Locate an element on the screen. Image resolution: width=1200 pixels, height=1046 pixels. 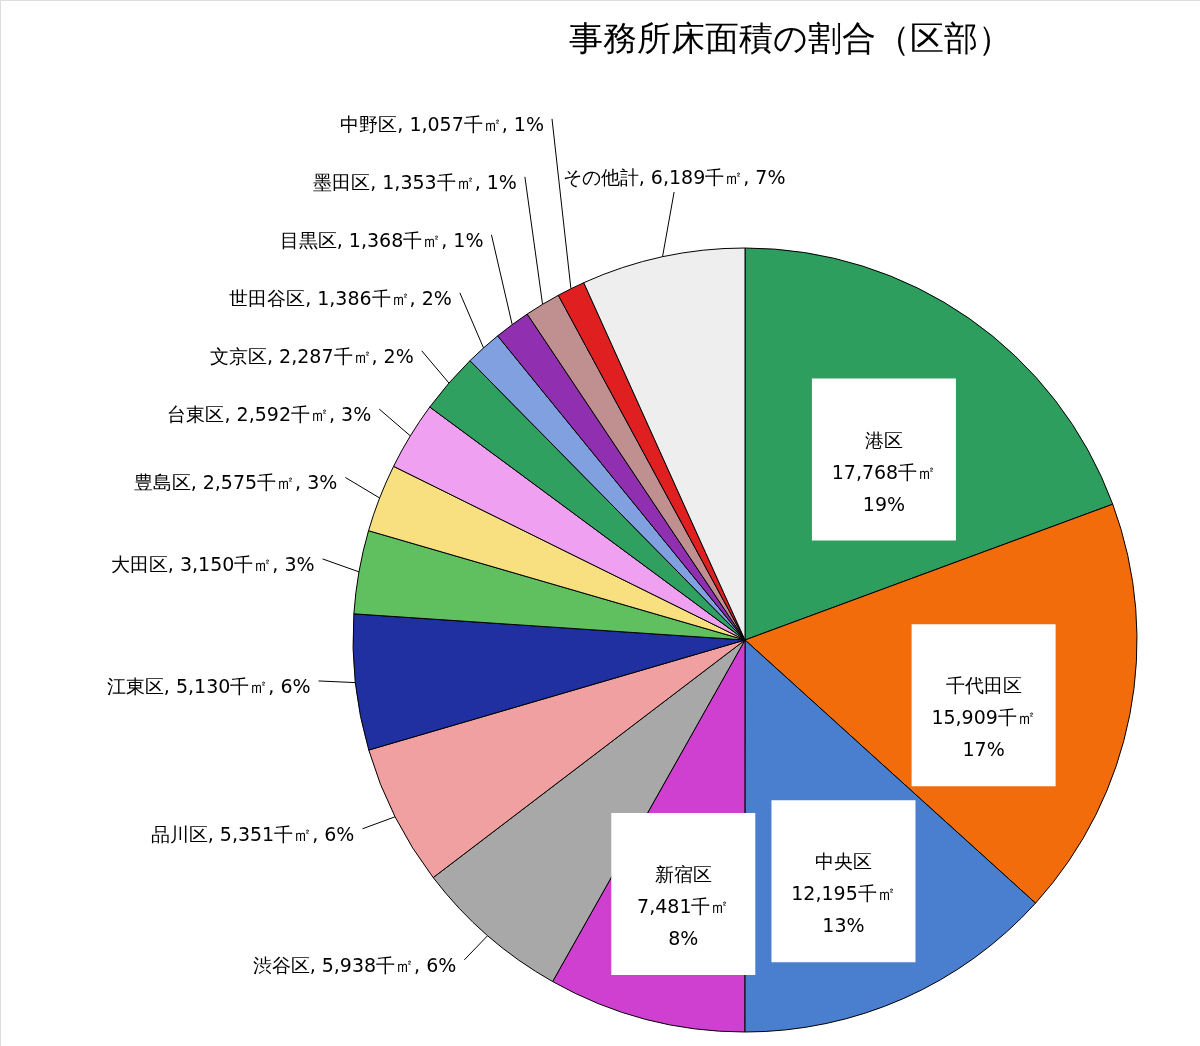
data-label: 15,909千㎡ 17% is located at coordinates (983, 733).